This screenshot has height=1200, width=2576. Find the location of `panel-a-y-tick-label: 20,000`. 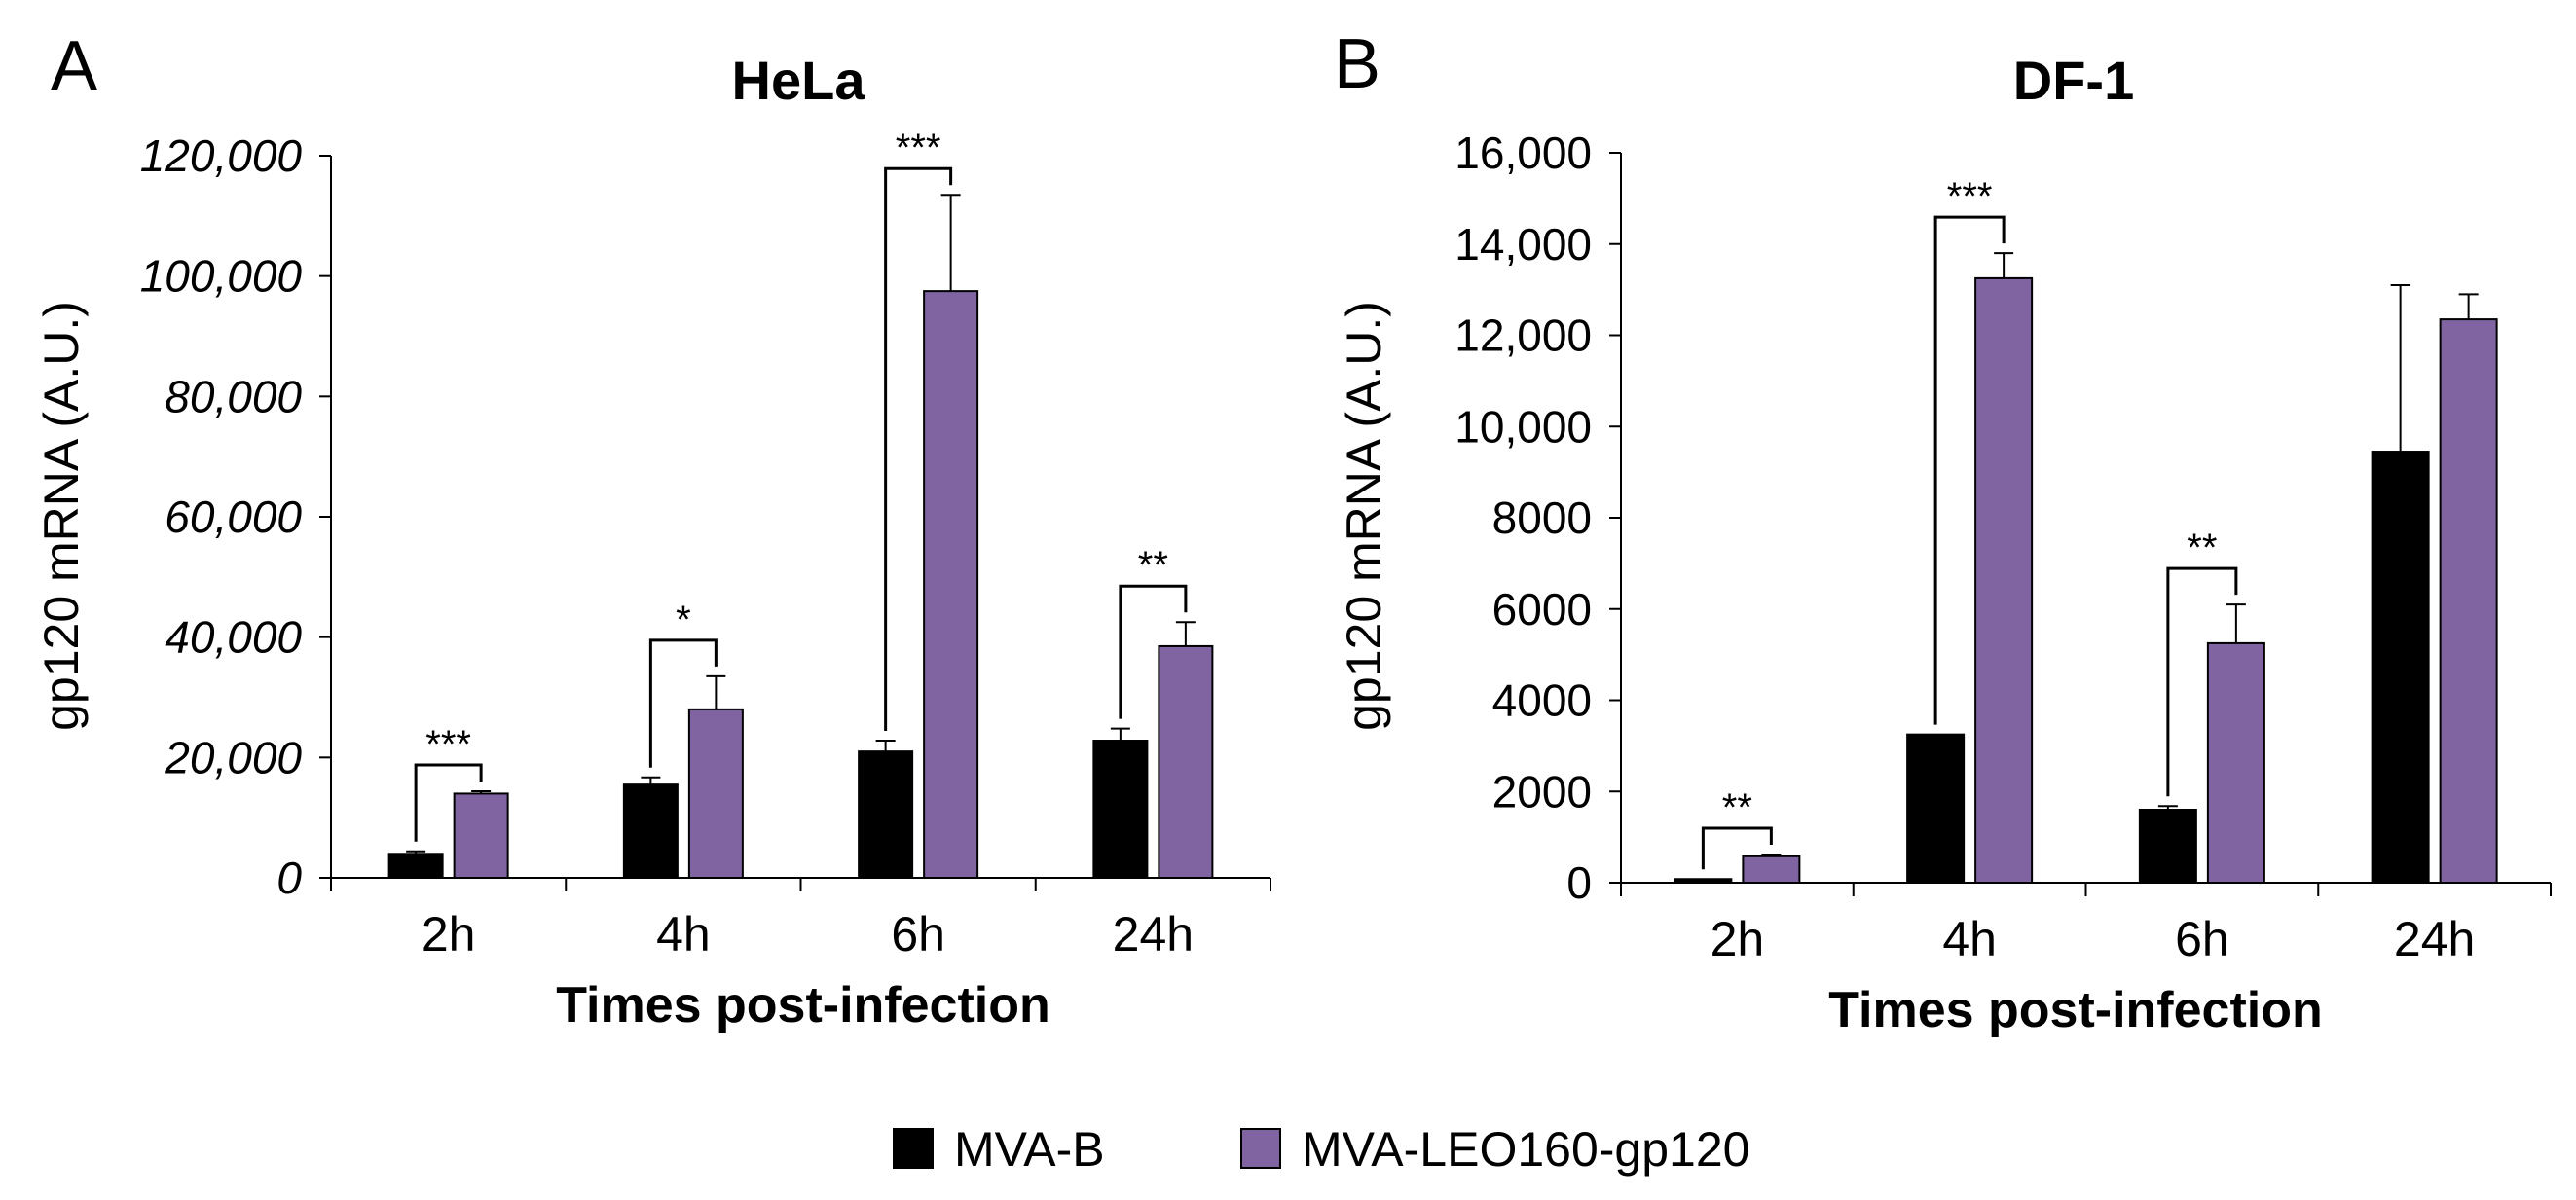

panel-a-y-tick-label: 20,000 is located at coordinates (233, 757).